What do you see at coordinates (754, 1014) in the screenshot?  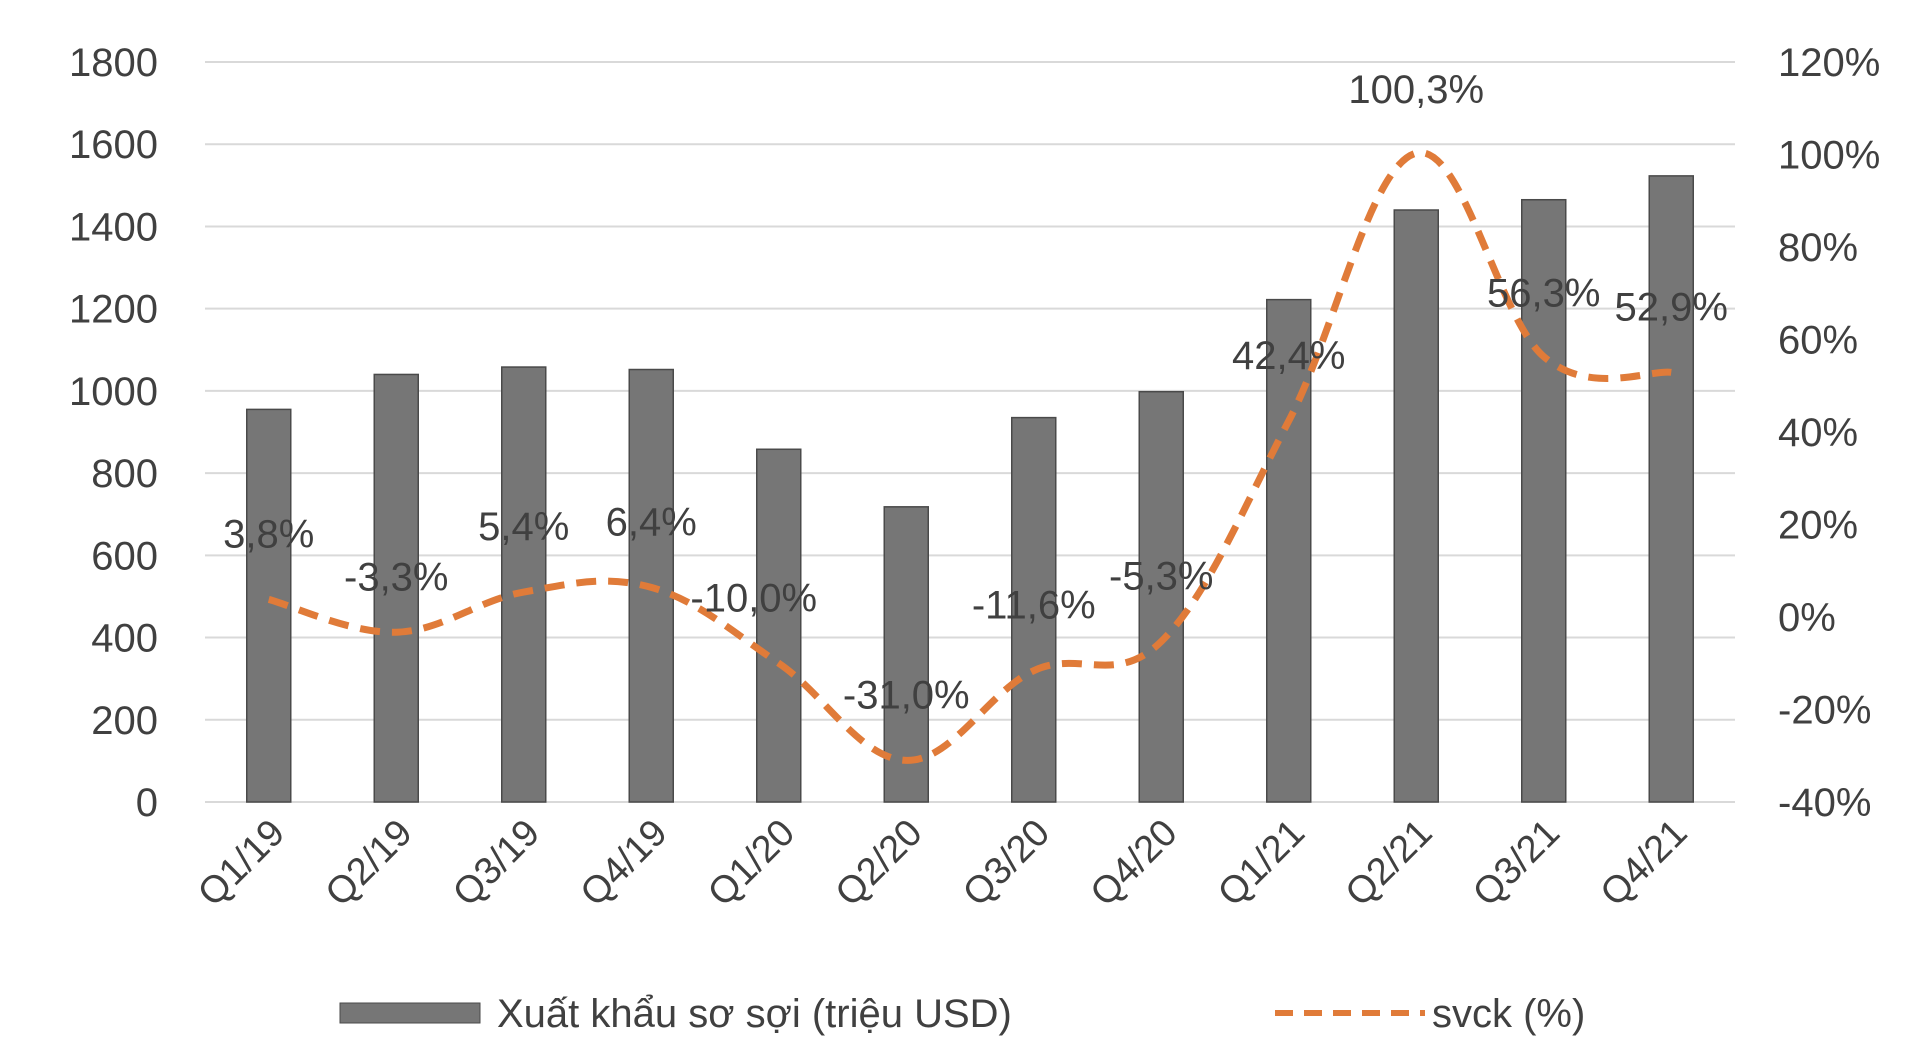 I see `legend-bar-label: Xuất khẩu sơ sợi (triệu USD)` at bounding box center [754, 1014].